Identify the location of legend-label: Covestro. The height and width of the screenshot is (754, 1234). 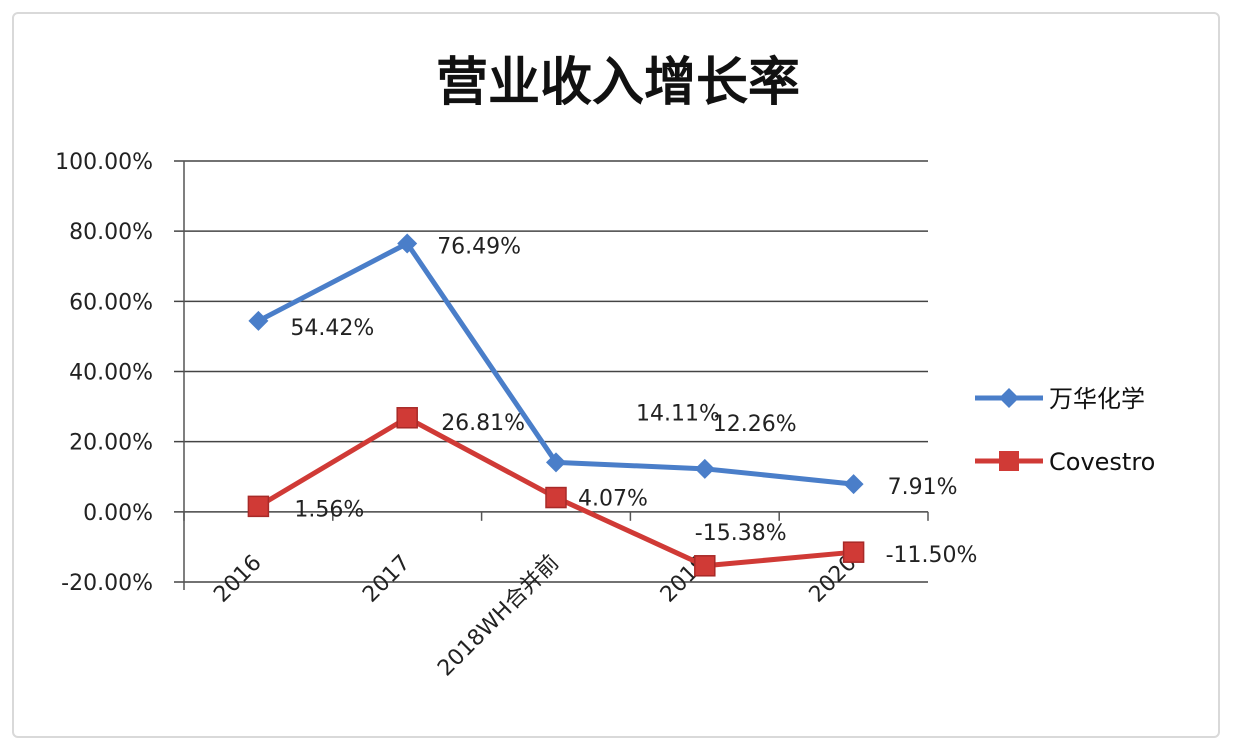
(1102, 462).